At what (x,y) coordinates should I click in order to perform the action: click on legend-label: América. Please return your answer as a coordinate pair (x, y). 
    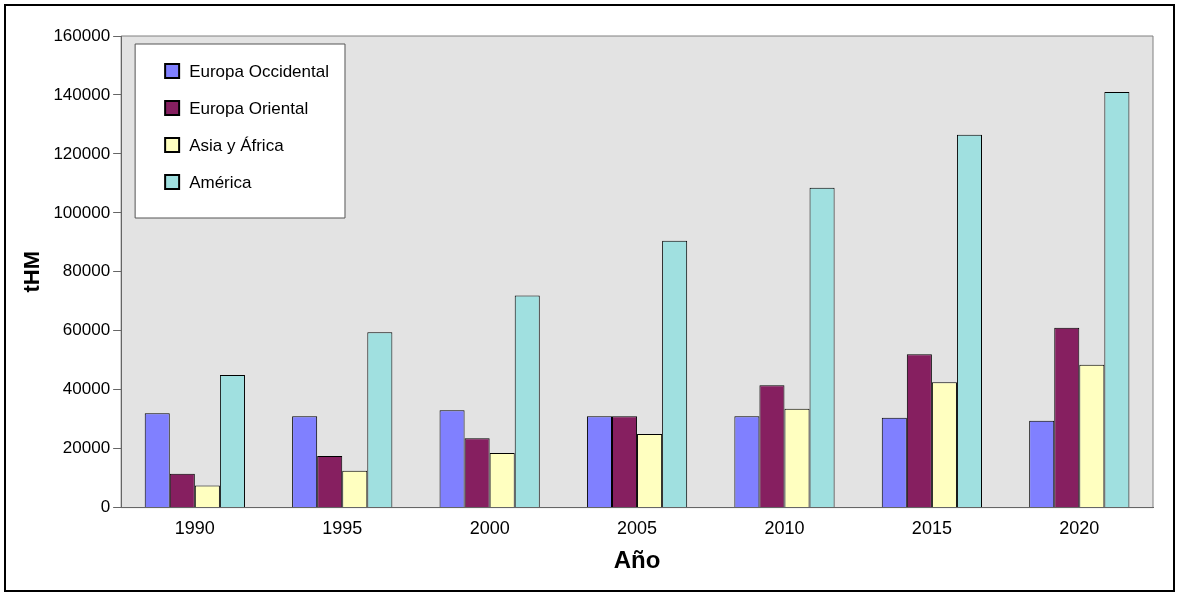
    Looking at the image, I should click on (221, 182).